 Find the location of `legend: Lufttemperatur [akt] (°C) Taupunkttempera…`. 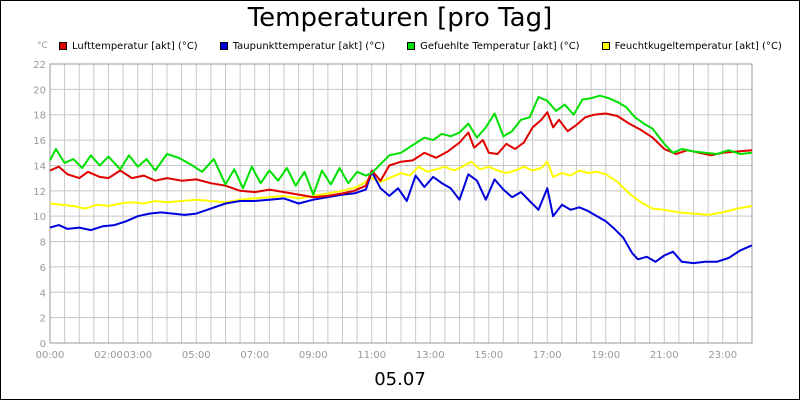

legend: Lufttemperatur [akt] (°C) Taupunkttempera… is located at coordinates (429, 46).